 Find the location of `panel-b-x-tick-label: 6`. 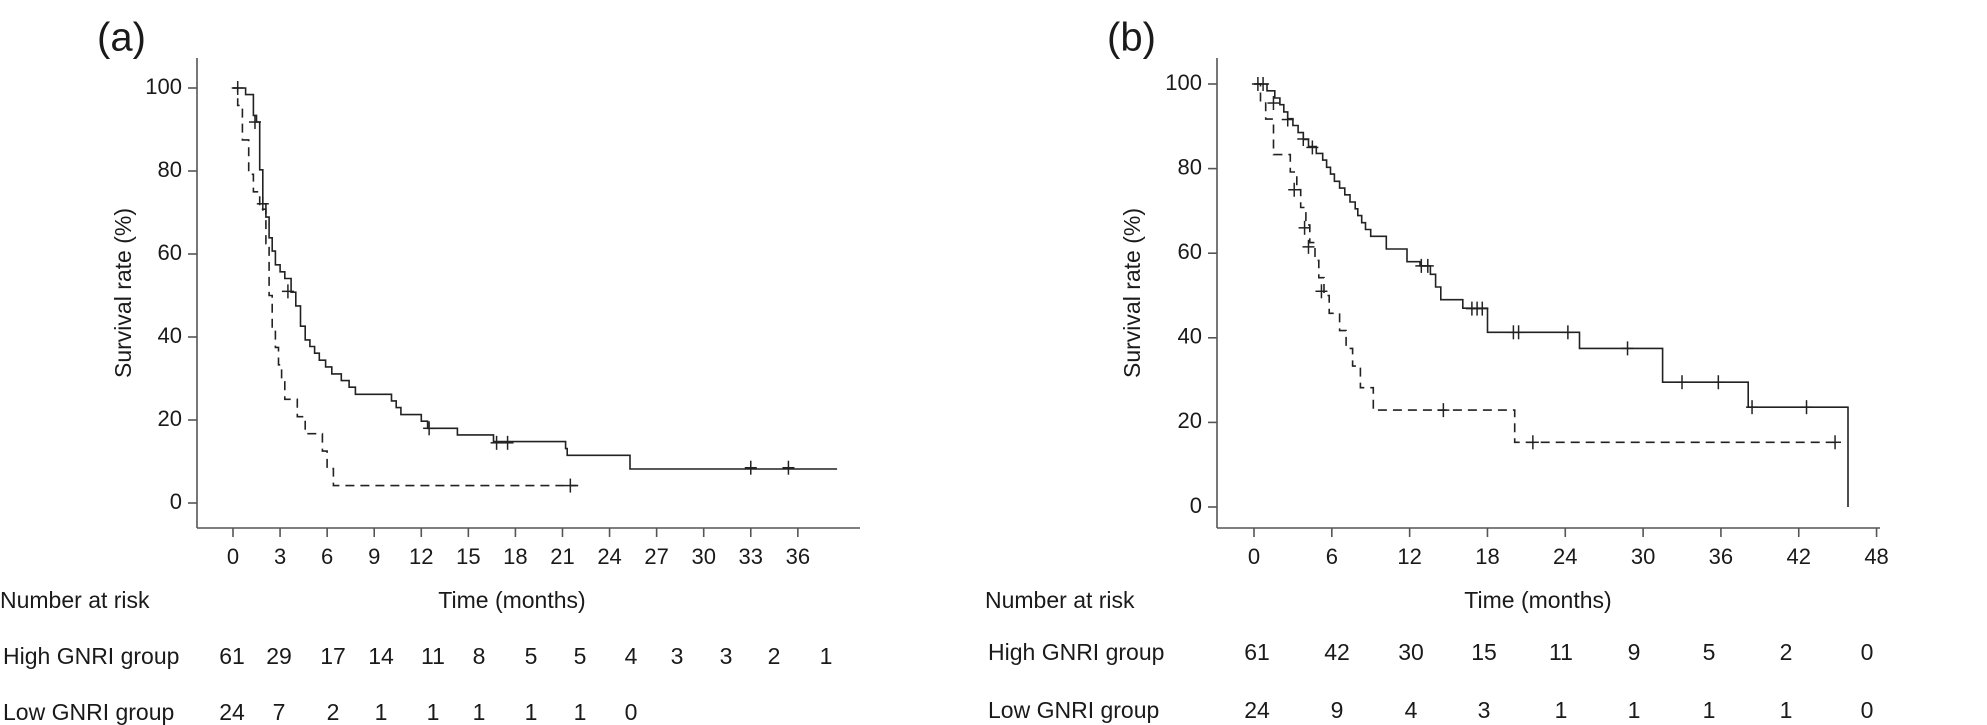

panel-b-x-tick-label: 6 is located at coordinates (1332, 556).